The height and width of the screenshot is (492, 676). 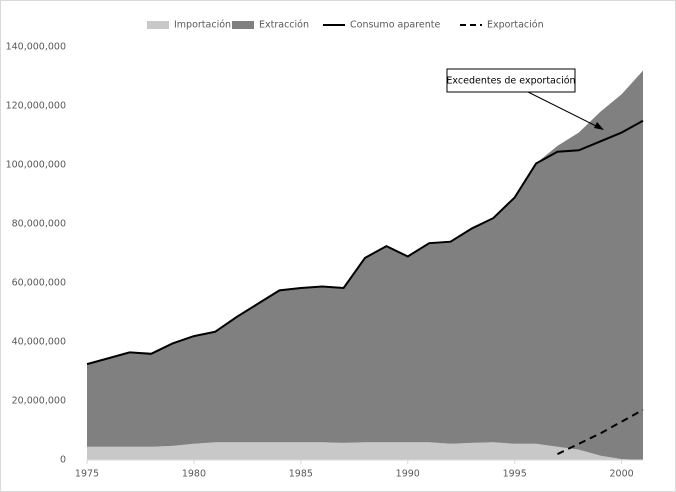 What do you see at coordinates (564, 110) in the screenshot?
I see `annotation-arrow` at bounding box center [564, 110].